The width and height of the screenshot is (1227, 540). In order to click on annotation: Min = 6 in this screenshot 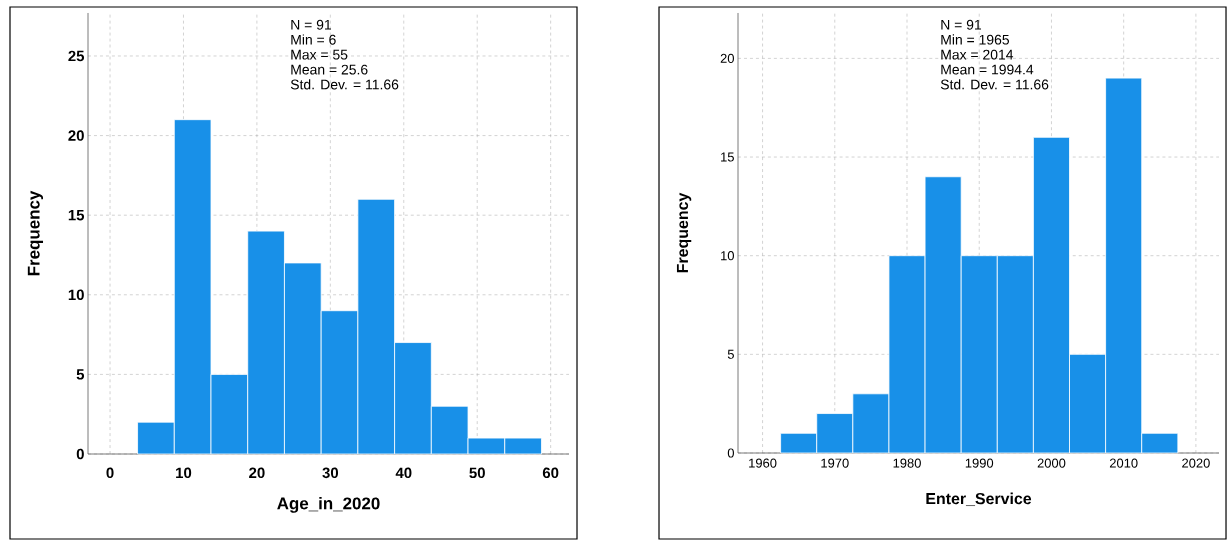, I will do `click(313, 39)`.